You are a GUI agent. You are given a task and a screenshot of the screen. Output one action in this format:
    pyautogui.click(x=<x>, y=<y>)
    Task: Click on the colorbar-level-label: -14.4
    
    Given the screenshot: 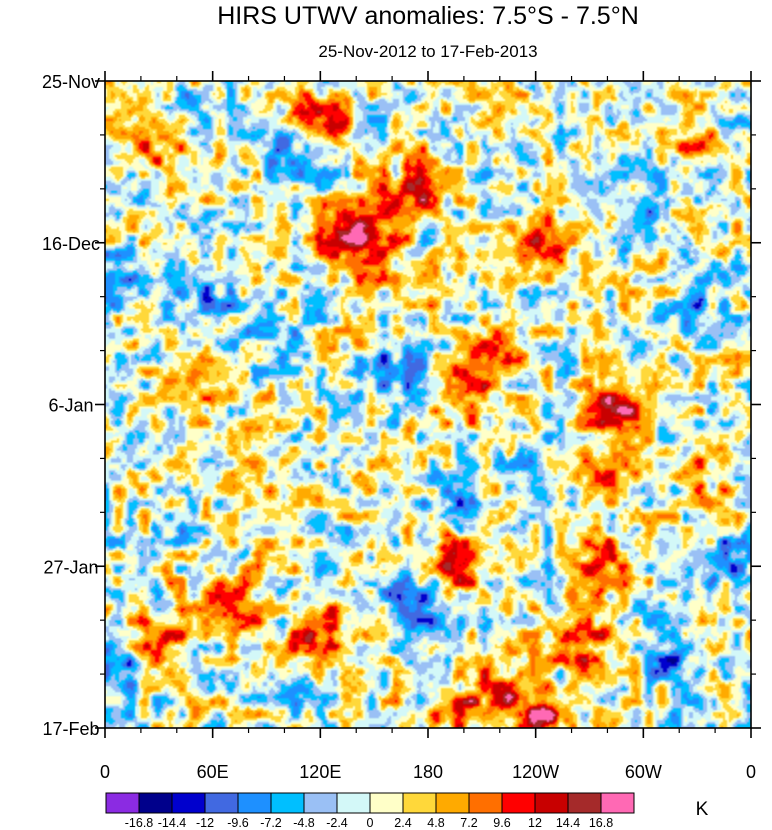 What is the action you would take?
    pyautogui.click(x=172, y=823)
    